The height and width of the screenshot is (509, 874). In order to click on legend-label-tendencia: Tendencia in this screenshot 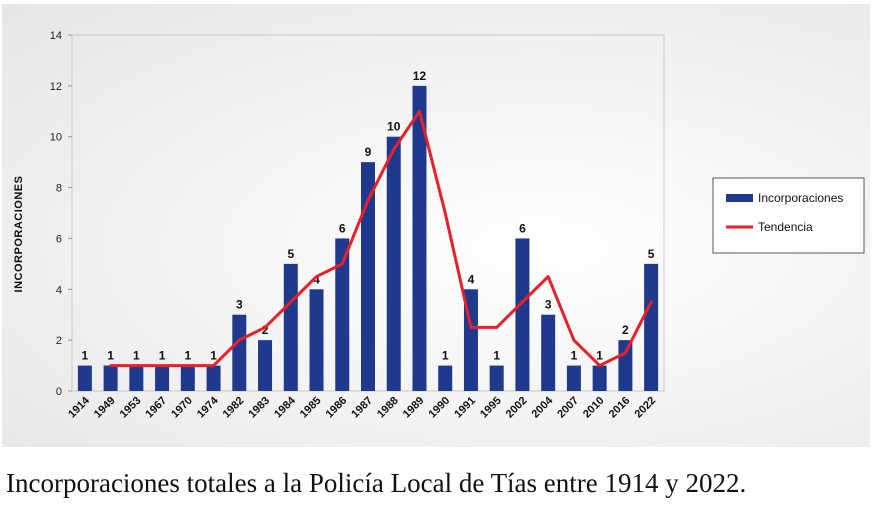, I will do `click(785, 227)`.